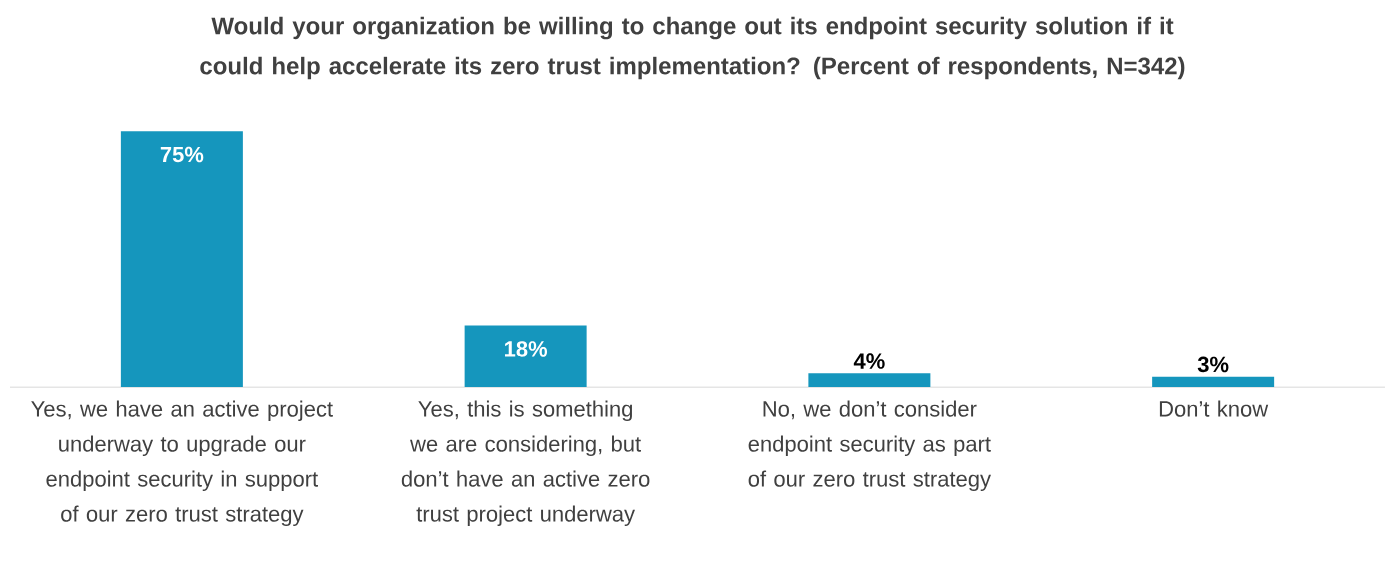 The width and height of the screenshot is (1385, 579). Describe the element at coordinates (1214, 408) in the screenshot. I see `x-tick-label: Don’t know` at that location.